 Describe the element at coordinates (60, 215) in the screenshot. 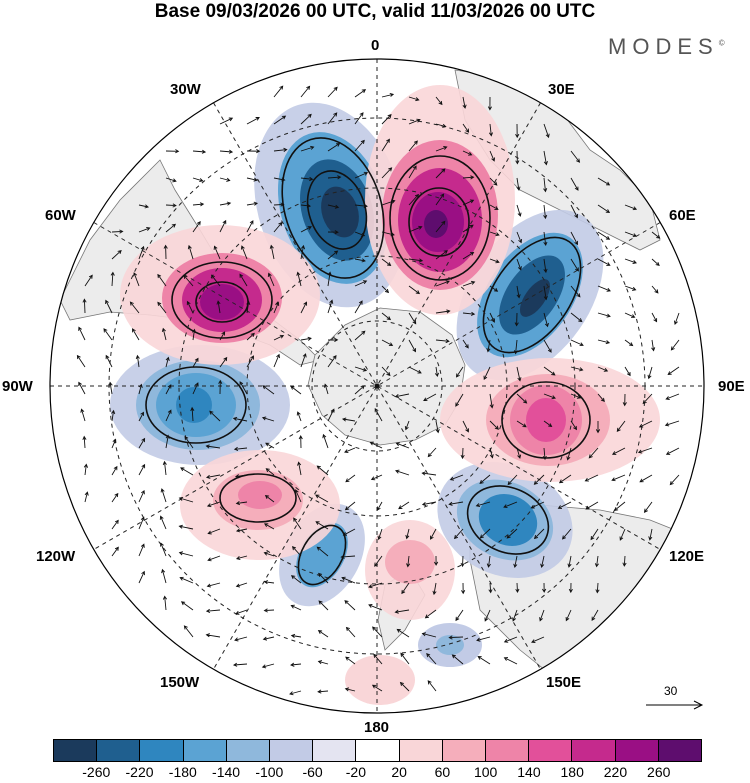

I see `label-lon-60w: 60W` at that location.